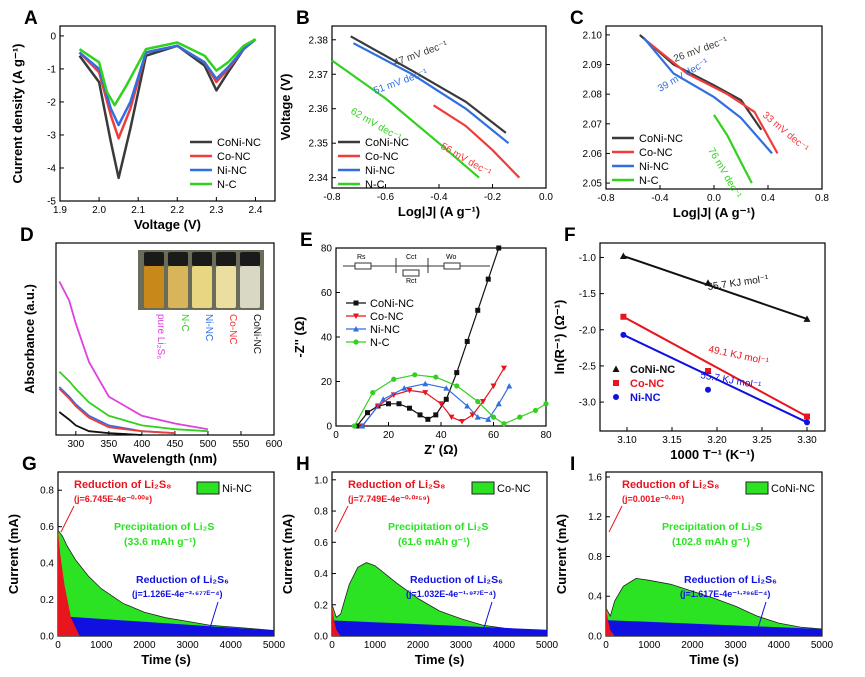 This screenshot has height=677, width=865. What do you see at coordinates (493, 197) in the screenshot?
I see `x-tick-label: -0.2` at bounding box center [493, 197].